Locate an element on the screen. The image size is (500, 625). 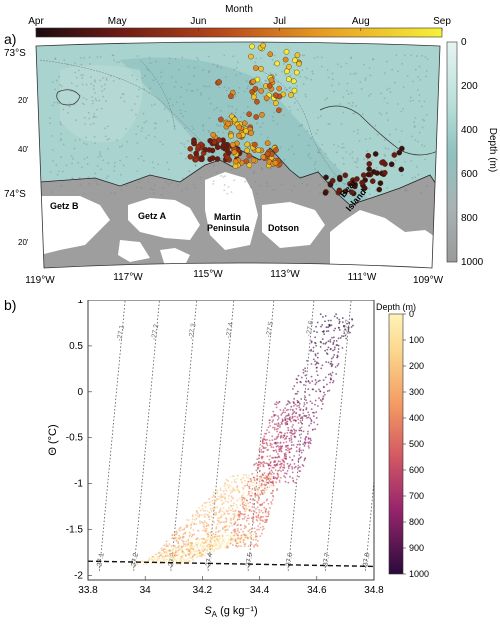
month-tick-label: Jul is located at coordinates (279, 21).